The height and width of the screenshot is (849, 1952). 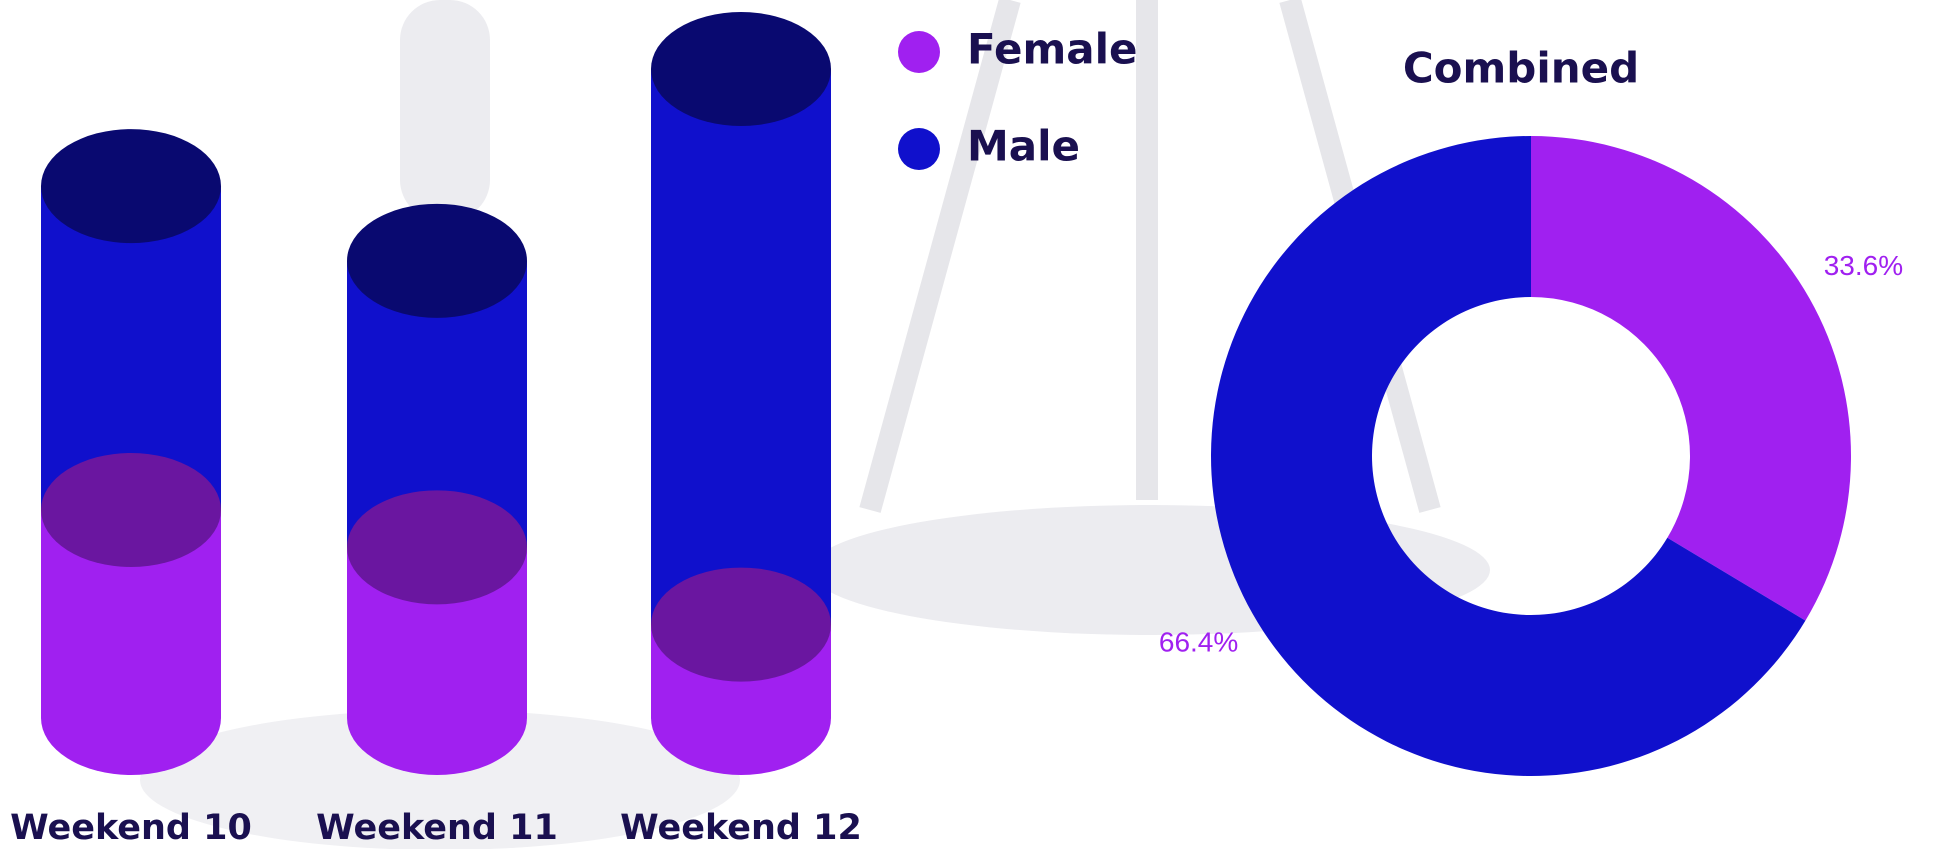 What do you see at coordinates (1052, 49) in the screenshot?
I see `legend-label: Female` at bounding box center [1052, 49].